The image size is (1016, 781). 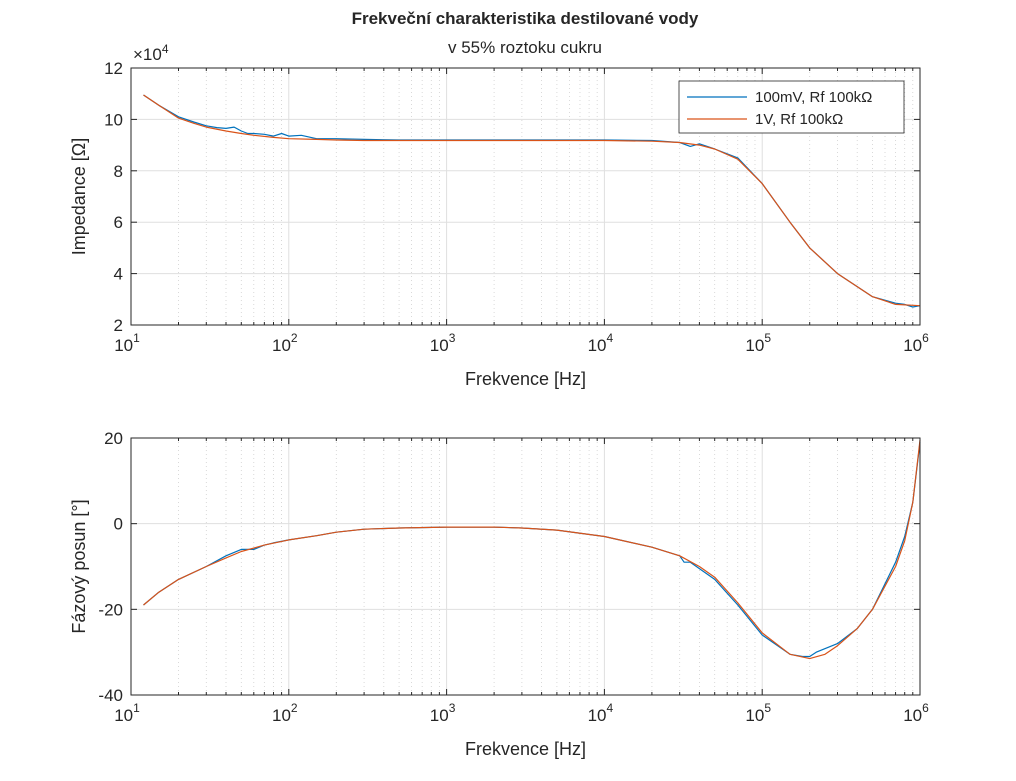 I want to click on y-exponent-base: ×10, so click(x=147, y=54).